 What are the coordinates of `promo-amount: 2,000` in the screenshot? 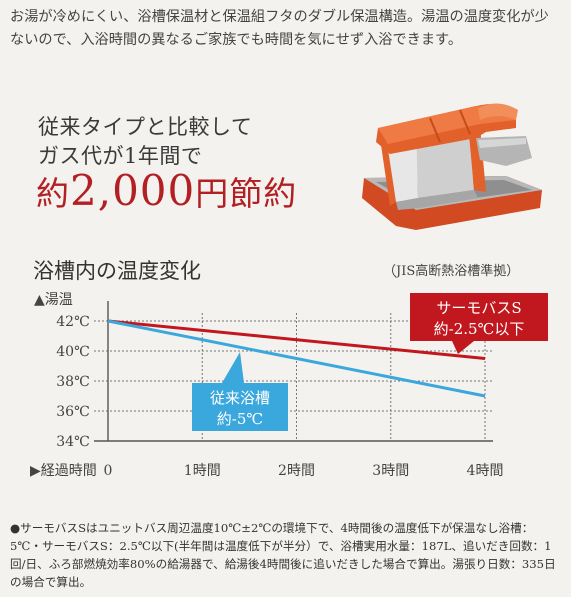 It's located at (133, 190).